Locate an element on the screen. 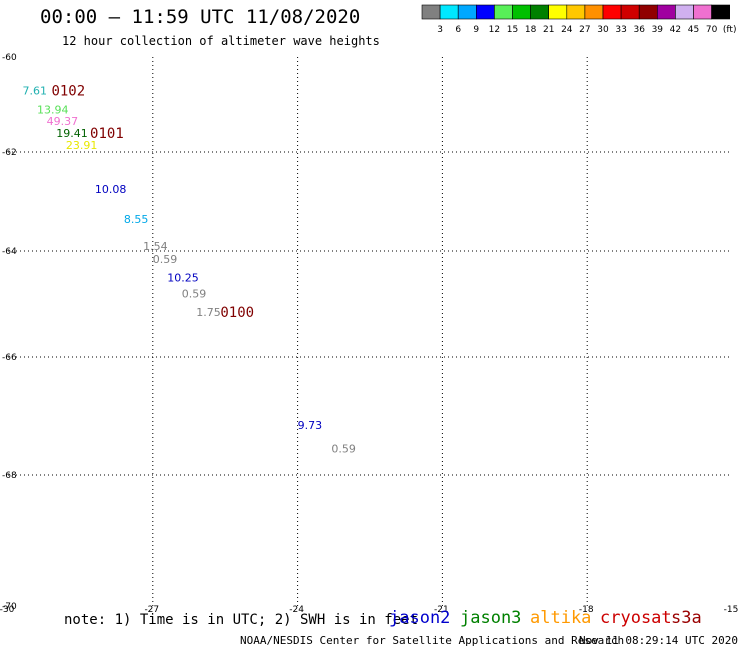 This screenshot has width=740, height=650. wave-height-point: 10.08 is located at coordinates (111, 189).